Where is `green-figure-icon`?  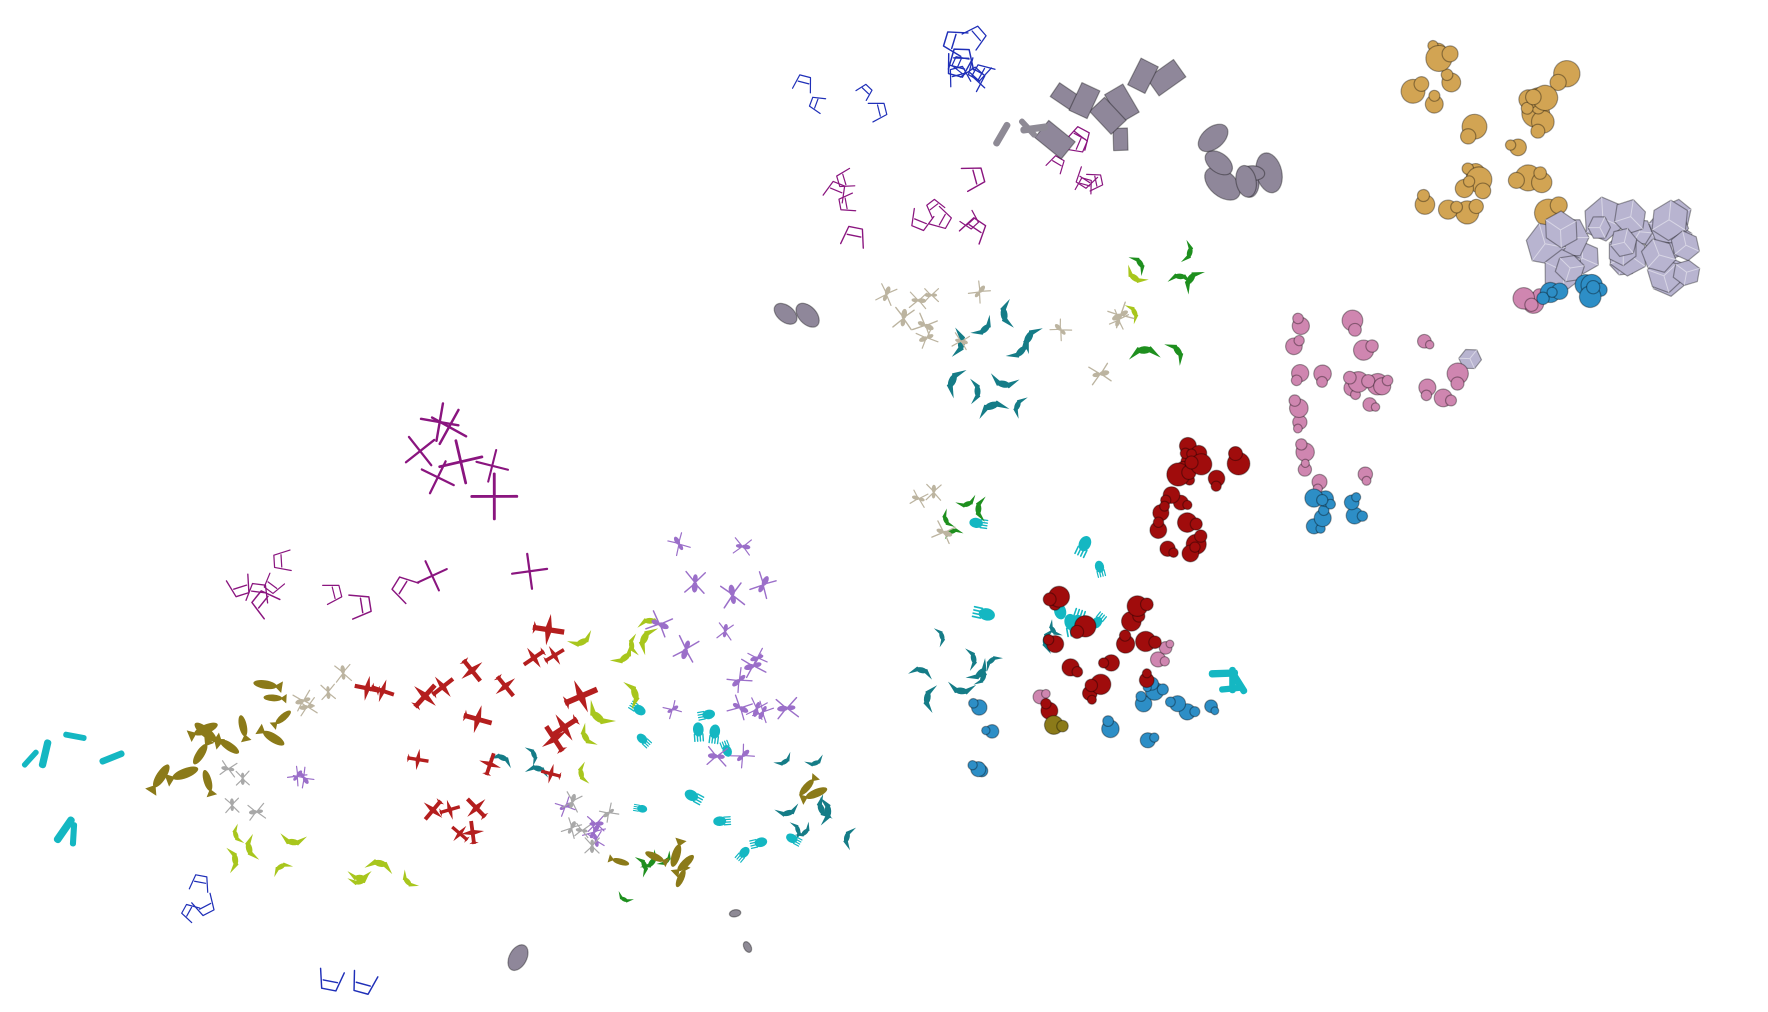 green-figure-icon is located at coordinates (641, 867).